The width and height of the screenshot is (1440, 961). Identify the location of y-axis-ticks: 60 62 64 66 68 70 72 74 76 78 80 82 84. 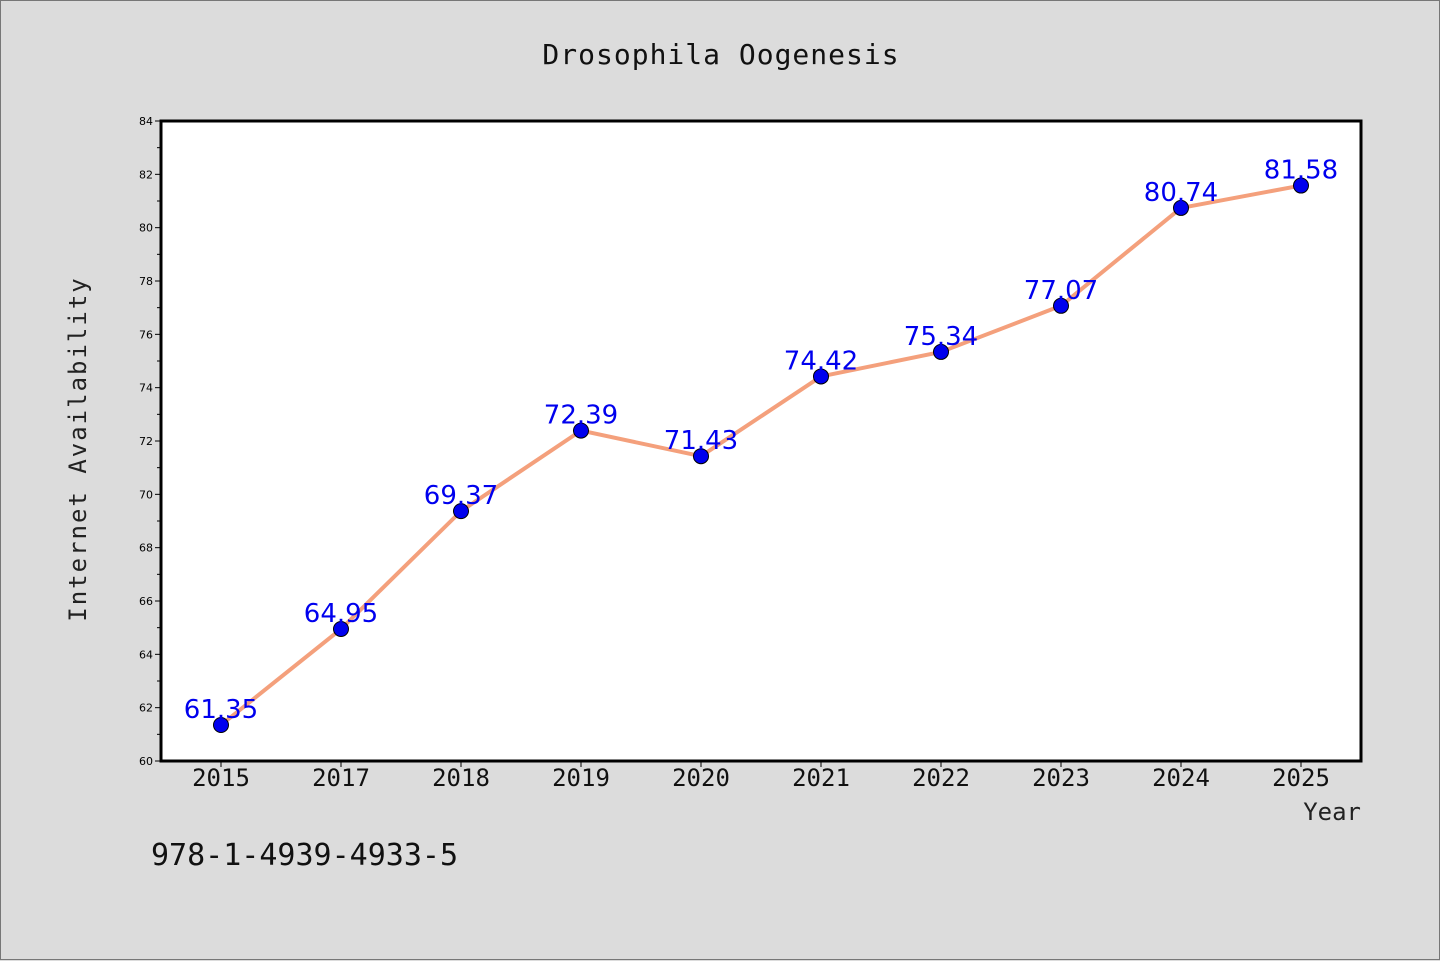
(150, 441).